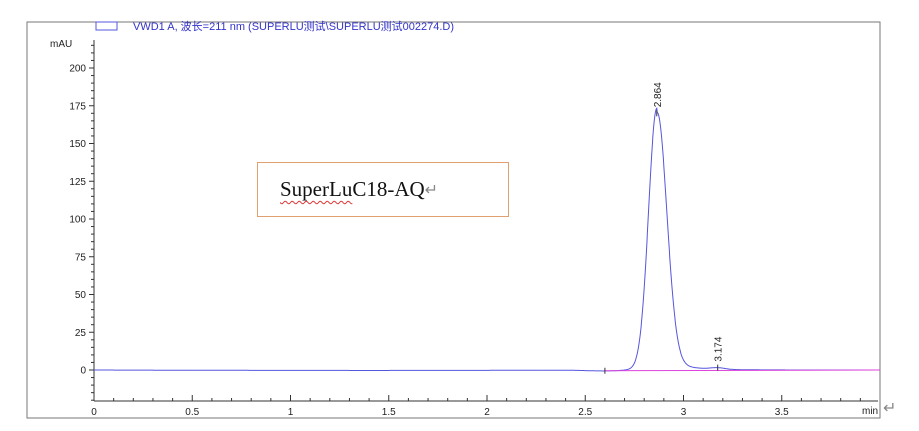 The height and width of the screenshot is (431, 919). I want to click on x-tick-label: 1.5, so click(389, 412).